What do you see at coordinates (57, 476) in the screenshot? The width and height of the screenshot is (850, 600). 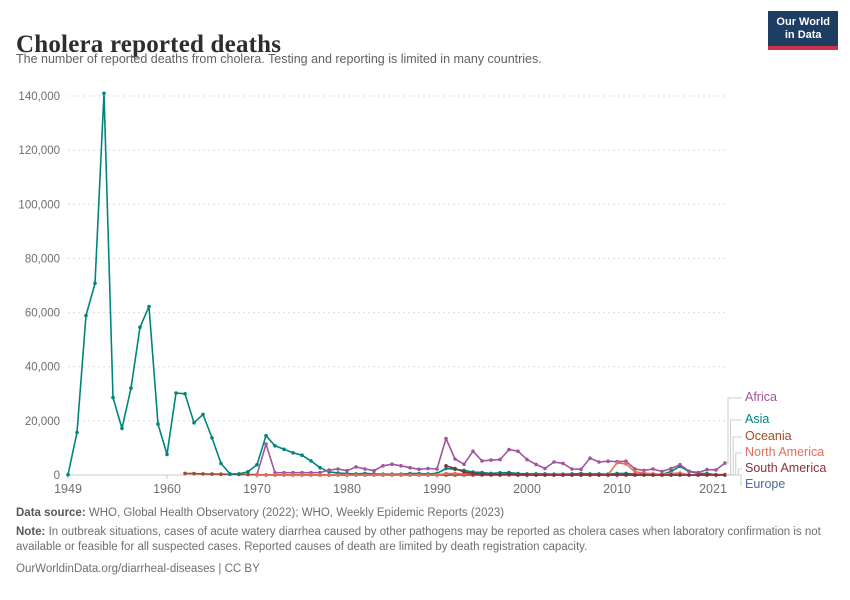 I see `y-axis-tick-label: 0` at bounding box center [57, 476].